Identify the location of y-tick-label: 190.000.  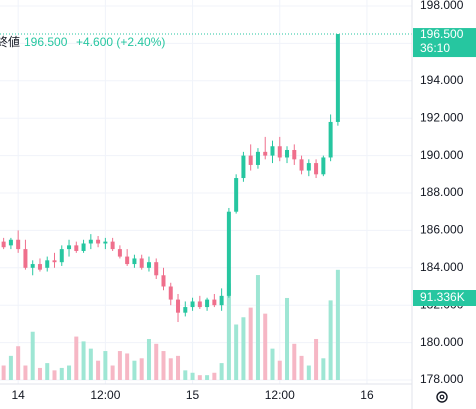
(442, 155).